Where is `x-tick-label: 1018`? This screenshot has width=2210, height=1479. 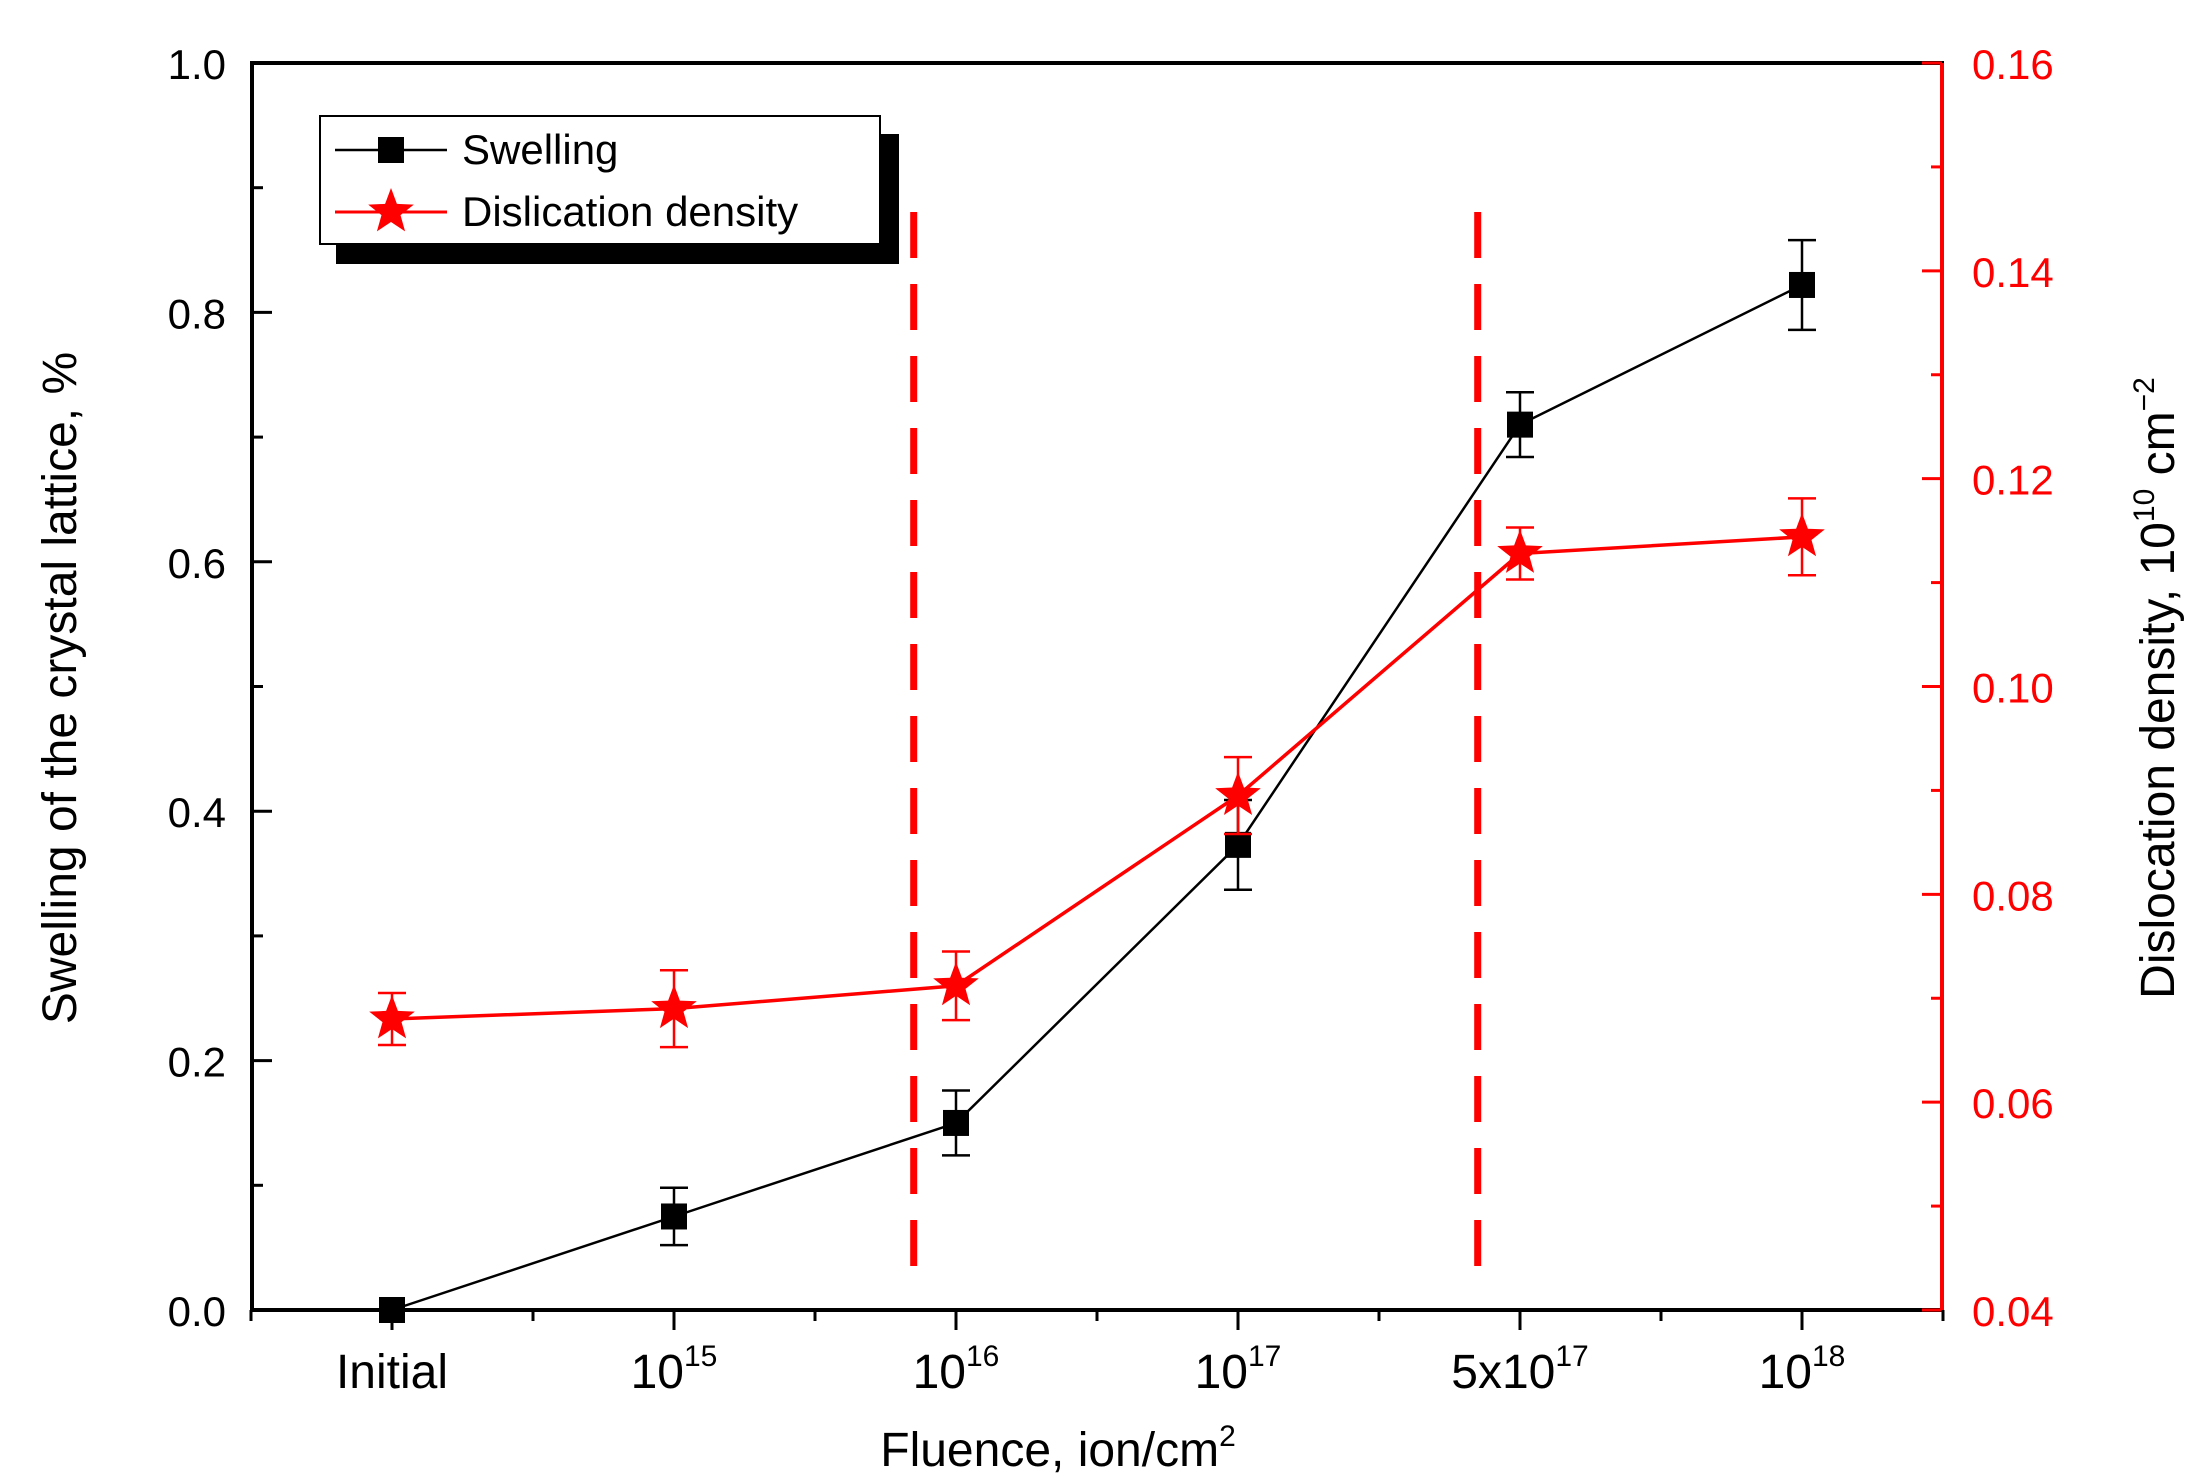 x-tick-label: 1018 is located at coordinates (1802, 1369).